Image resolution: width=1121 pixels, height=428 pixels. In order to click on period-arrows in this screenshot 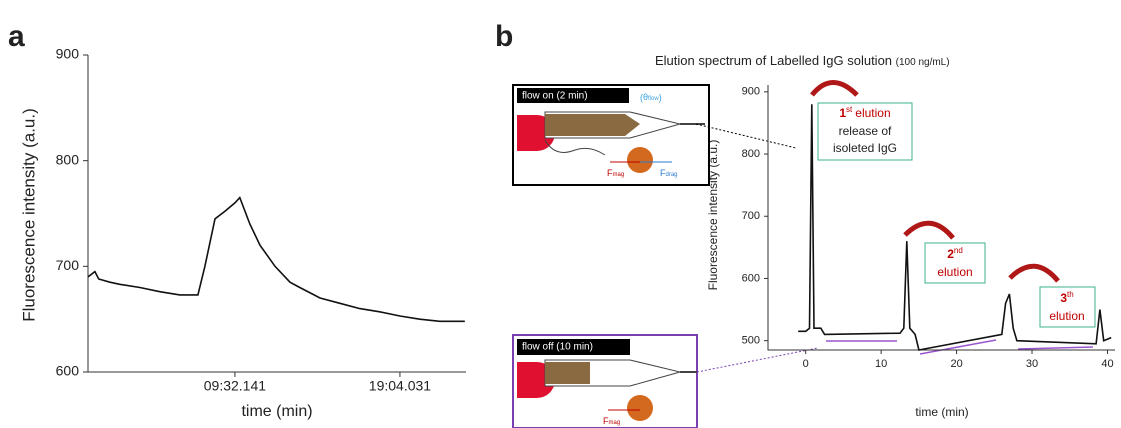, I will do `click(960, 347)`.